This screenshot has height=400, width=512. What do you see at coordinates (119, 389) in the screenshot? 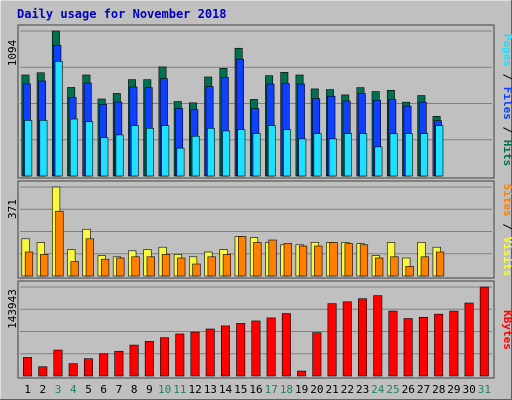
I see `day-label-7: 7` at bounding box center [119, 389].